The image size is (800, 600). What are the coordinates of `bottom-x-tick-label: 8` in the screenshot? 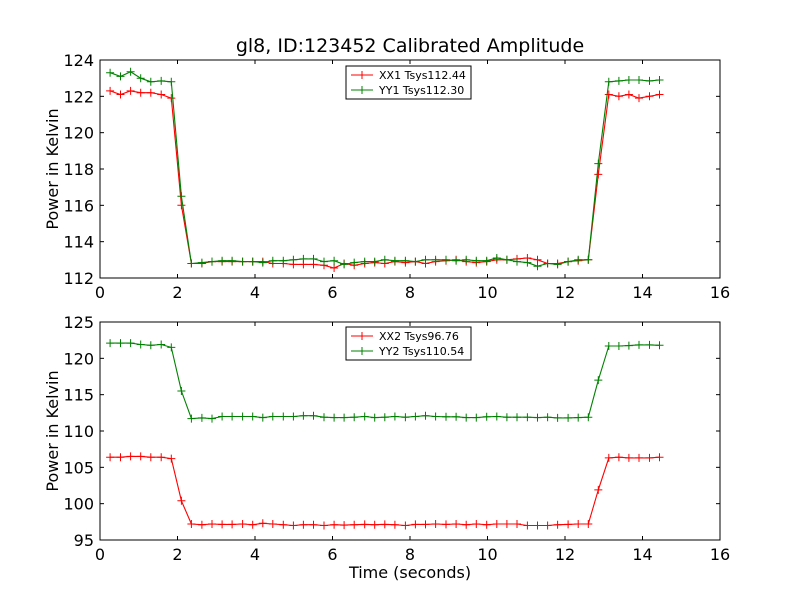 It's located at (410, 554).